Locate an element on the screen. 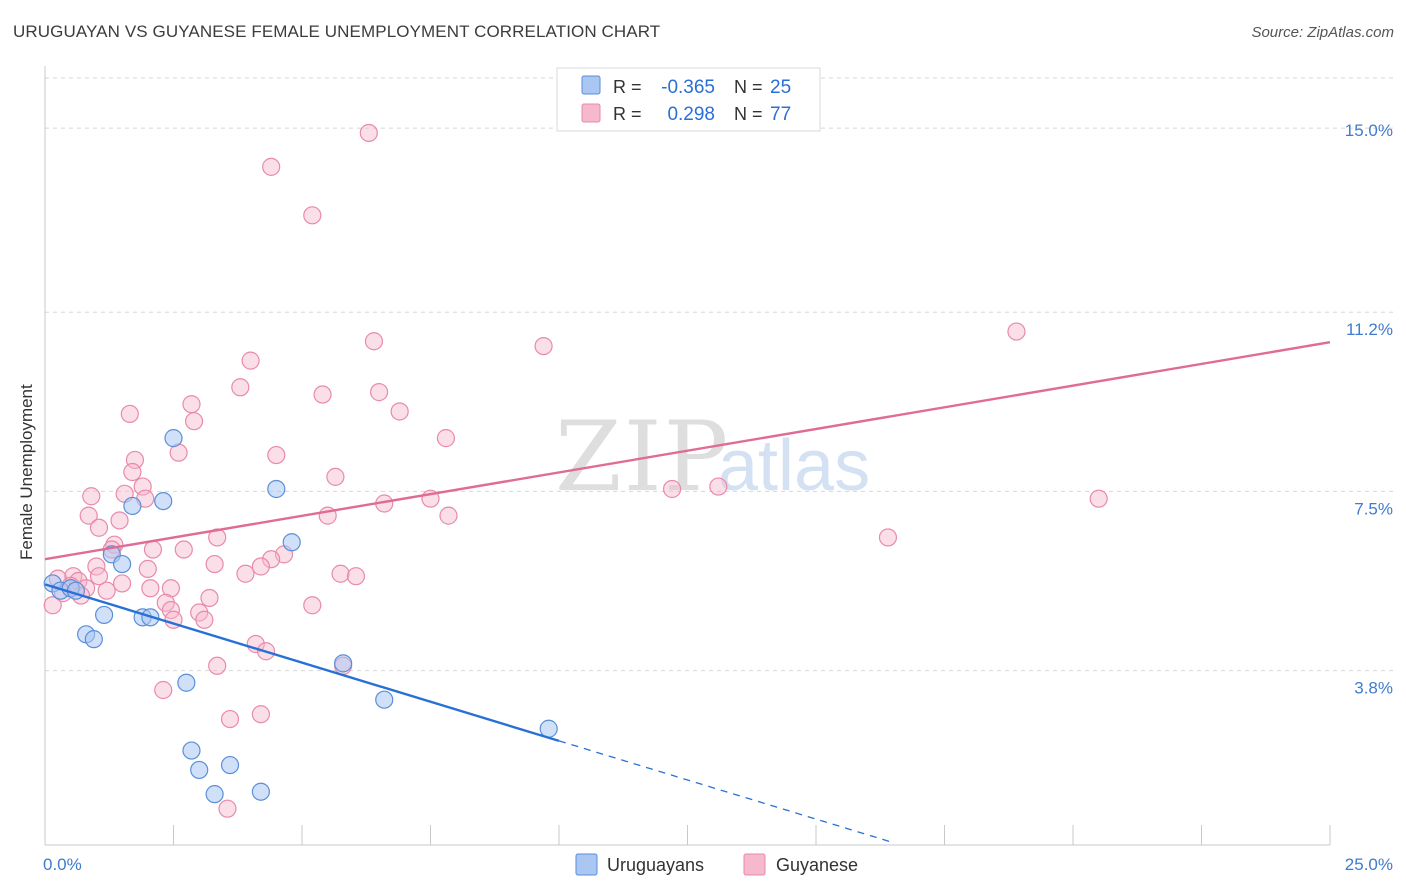  watermark-atlas: atlas is located at coordinates (794, 466).